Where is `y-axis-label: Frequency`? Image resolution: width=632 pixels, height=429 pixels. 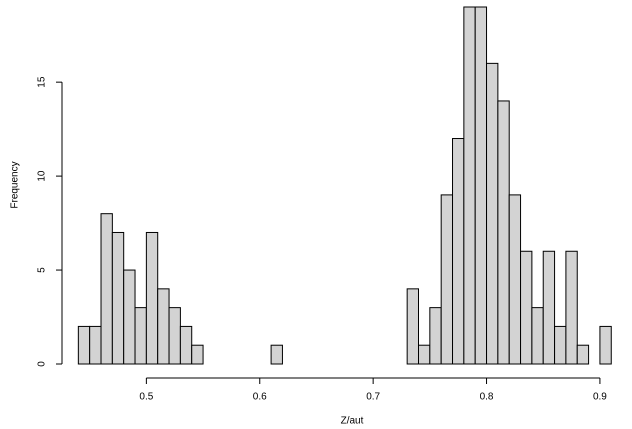 y-axis-label: Frequency is located at coordinates (15, 184).